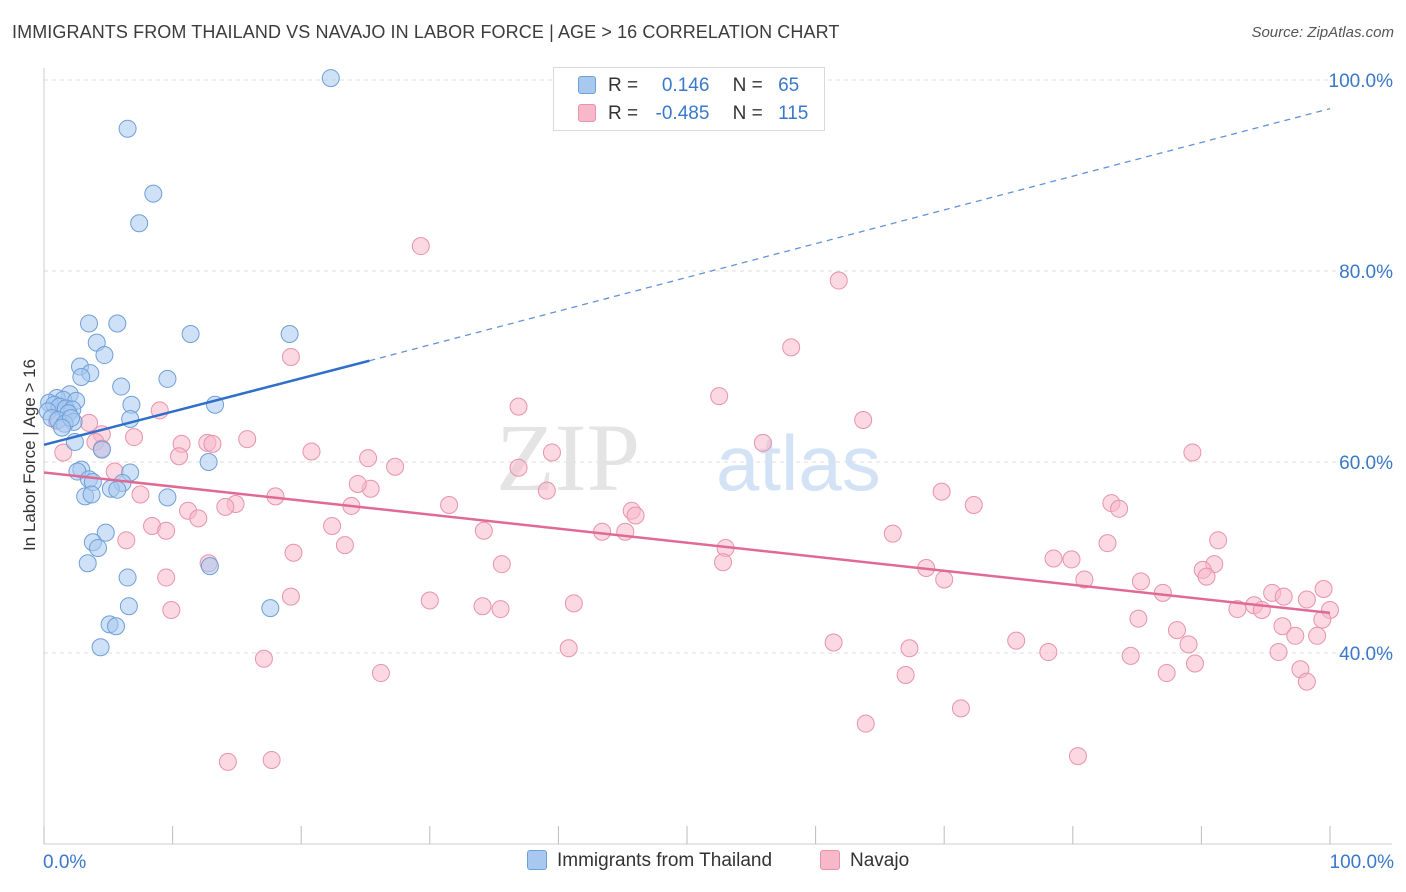 Image resolution: width=1406 pixels, height=892 pixels. I want to click on n-value: 115, so click(793, 113).